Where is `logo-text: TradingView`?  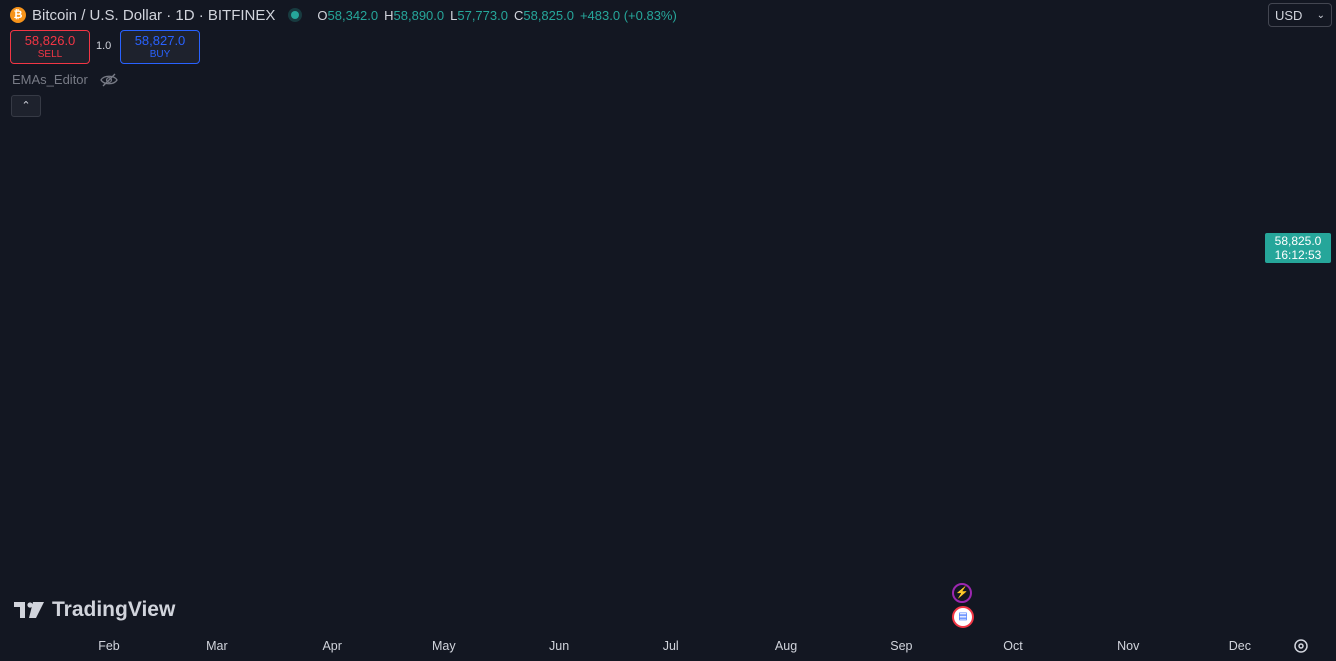
logo-text: TradingView is located at coordinates (114, 609).